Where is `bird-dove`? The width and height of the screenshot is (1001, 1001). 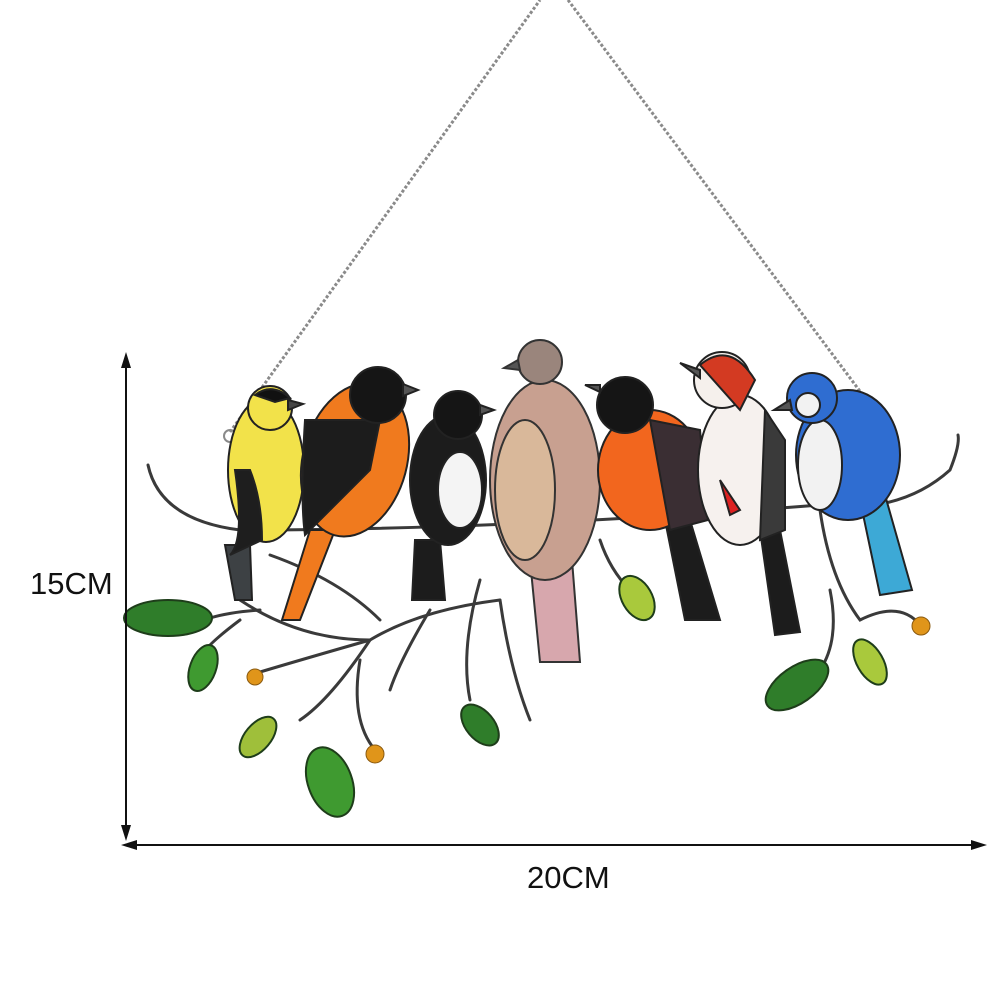 bird-dove is located at coordinates (545, 501).